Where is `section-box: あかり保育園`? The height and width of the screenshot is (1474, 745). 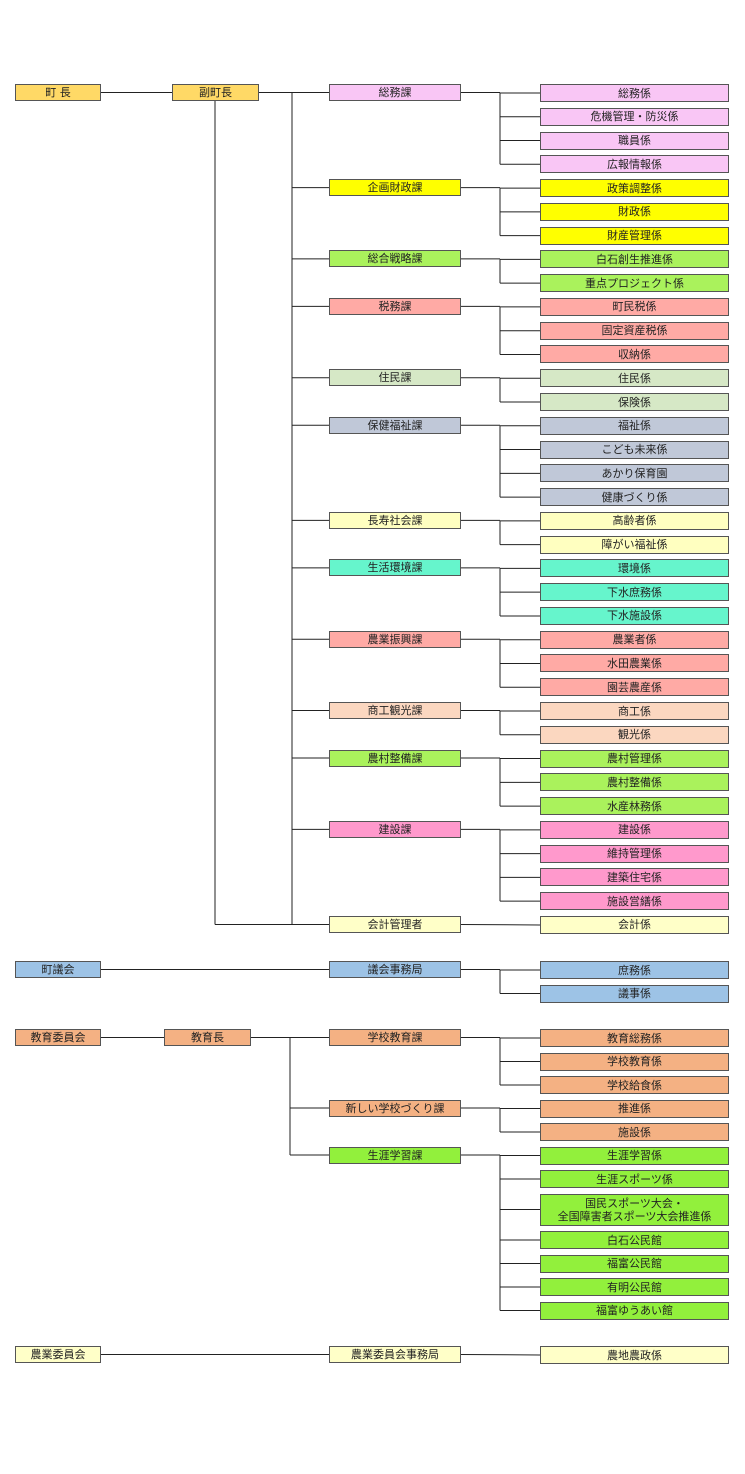
section-box: あかり保育園 is located at coordinates (634, 473).